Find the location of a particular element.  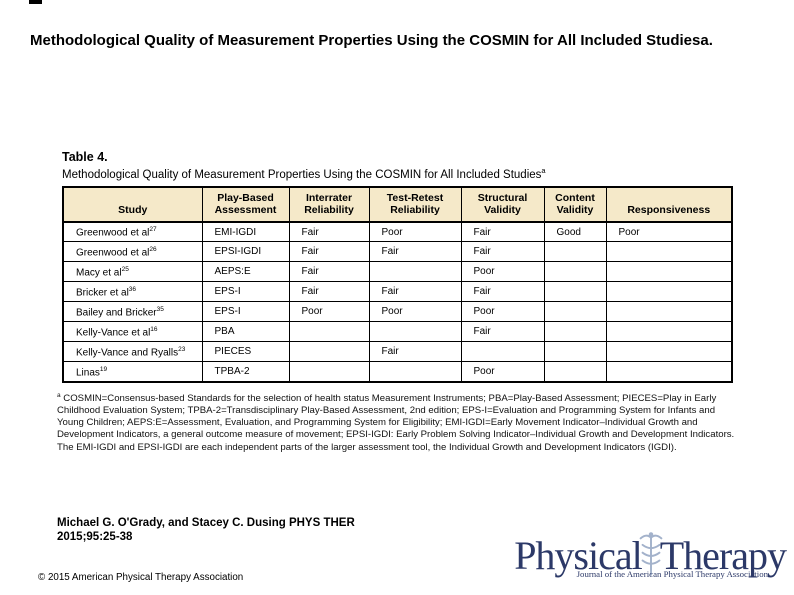

rating-cell: Good is located at coordinates (575, 232).